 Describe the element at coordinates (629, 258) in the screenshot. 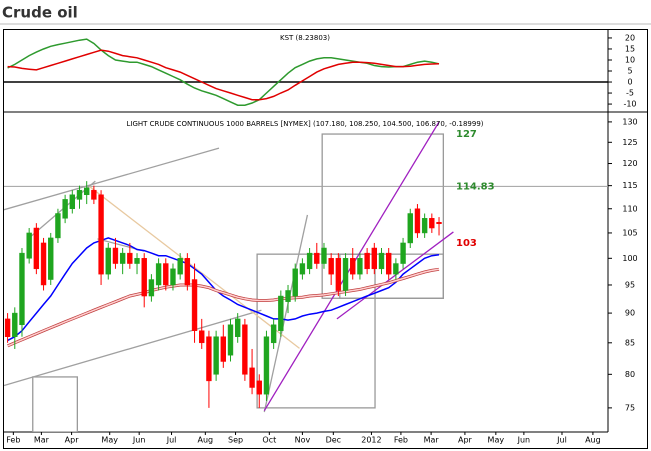

I see `y-tick-label: 100` at that location.